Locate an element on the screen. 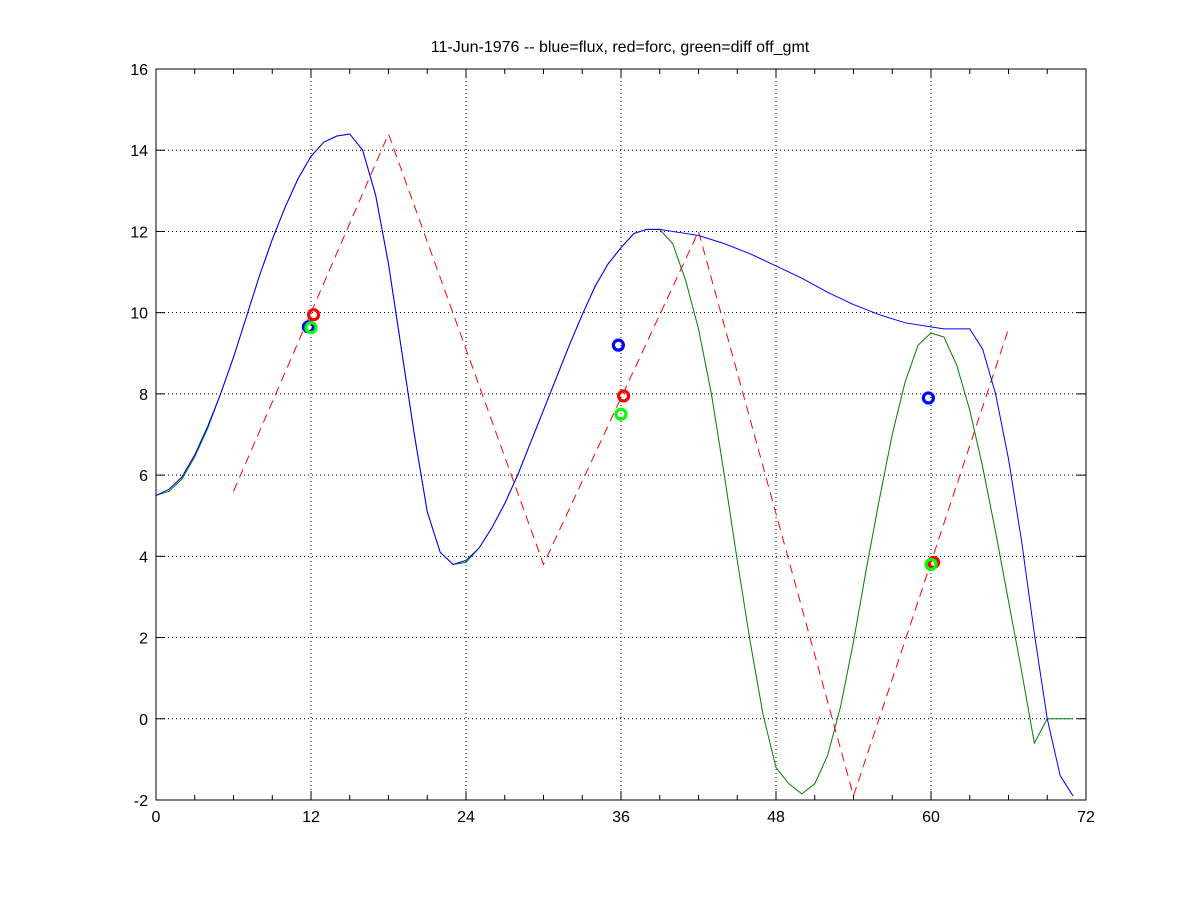 This screenshot has width=1200, height=905. y-tick-label: 4 is located at coordinates (143, 557).